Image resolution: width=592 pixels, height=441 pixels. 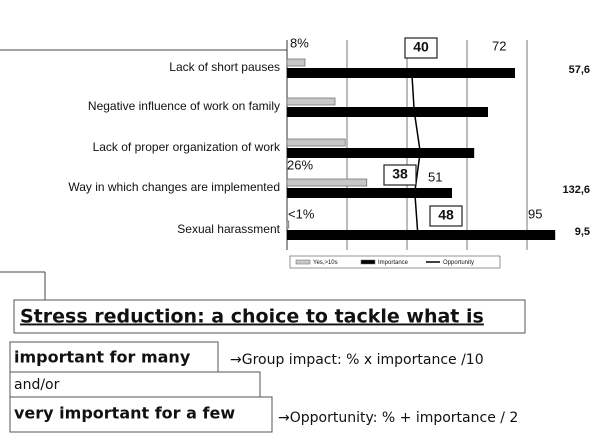 What do you see at coordinates (187, 147) in the screenshot?
I see `category-label: Lack of proper organization of work` at bounding box center [187, 147].